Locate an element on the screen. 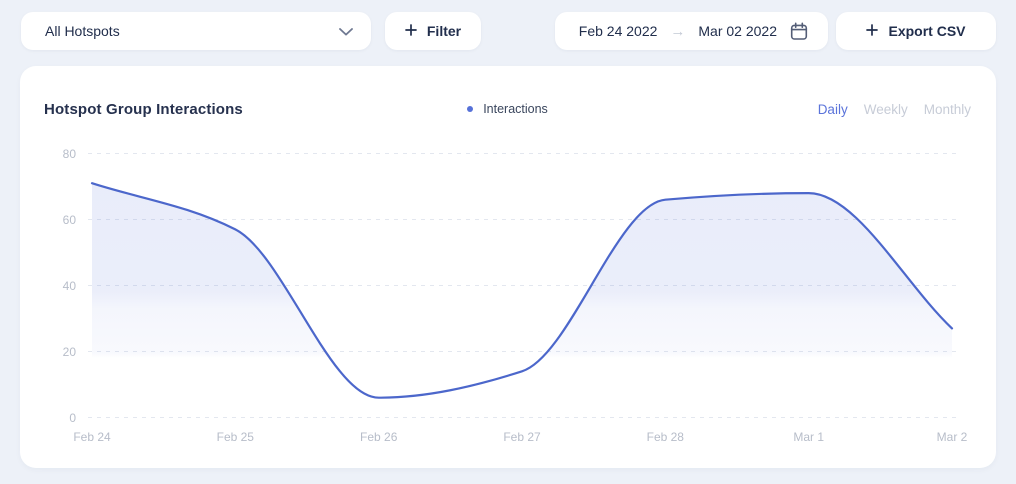 This screenshot has height=484, width=1016. export-csv-button: Export CSV is located at coordinates (916, 31).